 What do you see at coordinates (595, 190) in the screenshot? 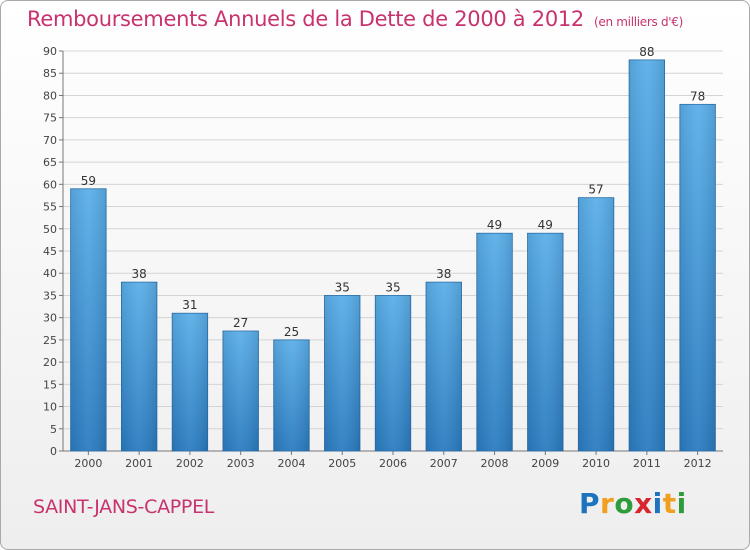
I see `data-label-2010: 57` at bounding box center [595, 190].